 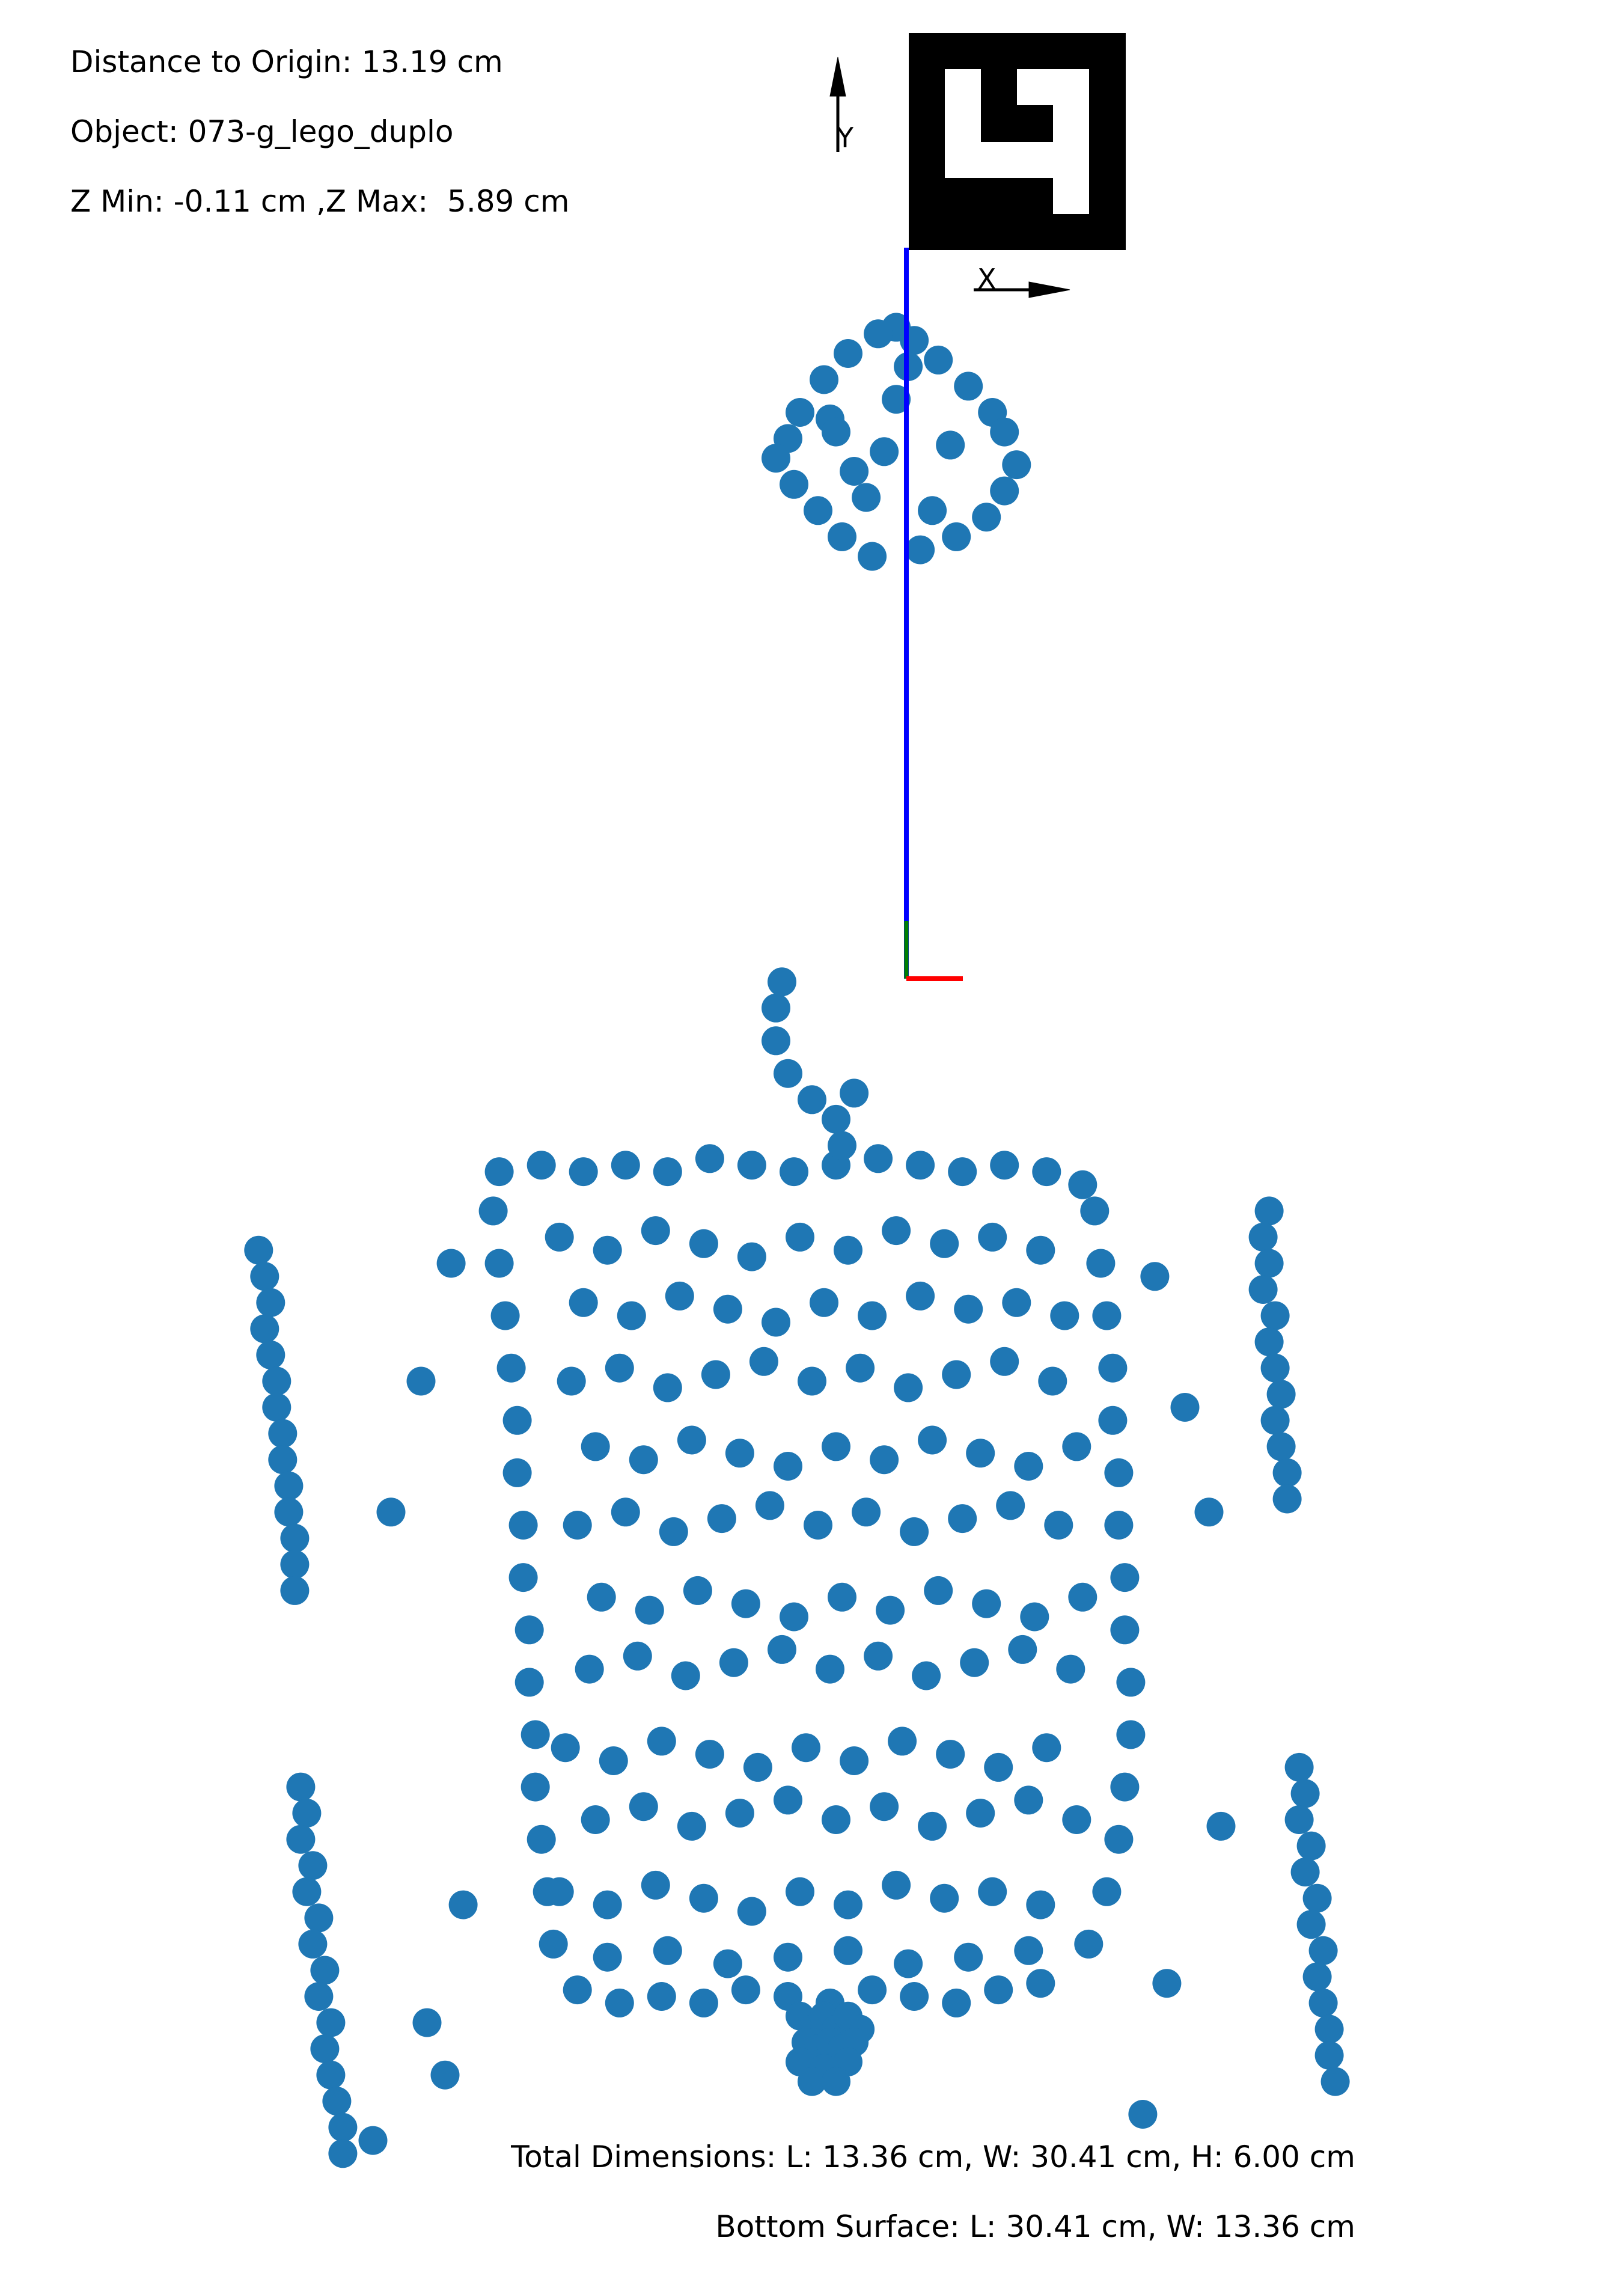 What do you see at coordinates (286, 61) in the screenshot?
I see `distance-to-origin-text: Distance to Origin: 13.19 cm` at bounding box center [286, 61].